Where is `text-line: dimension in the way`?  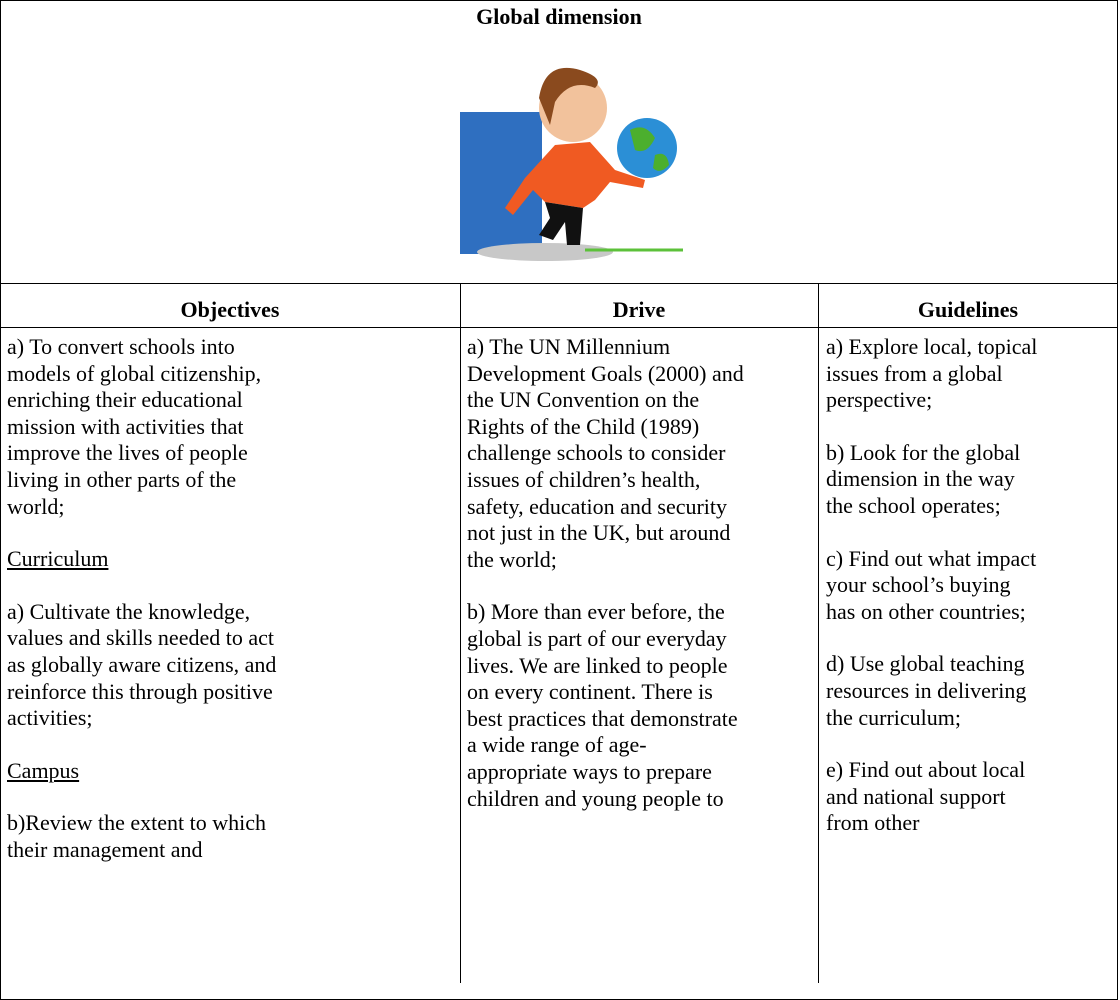
text-line: dimension in the way is located at coordinates (920, 479).